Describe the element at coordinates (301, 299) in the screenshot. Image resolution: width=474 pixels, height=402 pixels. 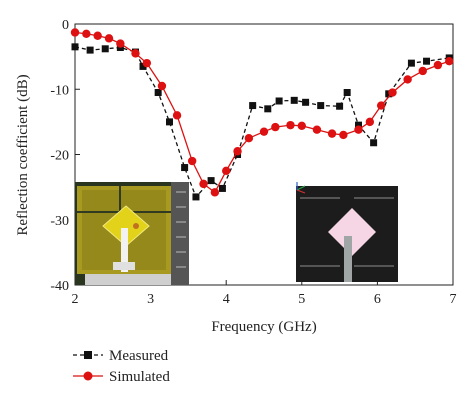
I see `x-tick-label: 5` at that location.